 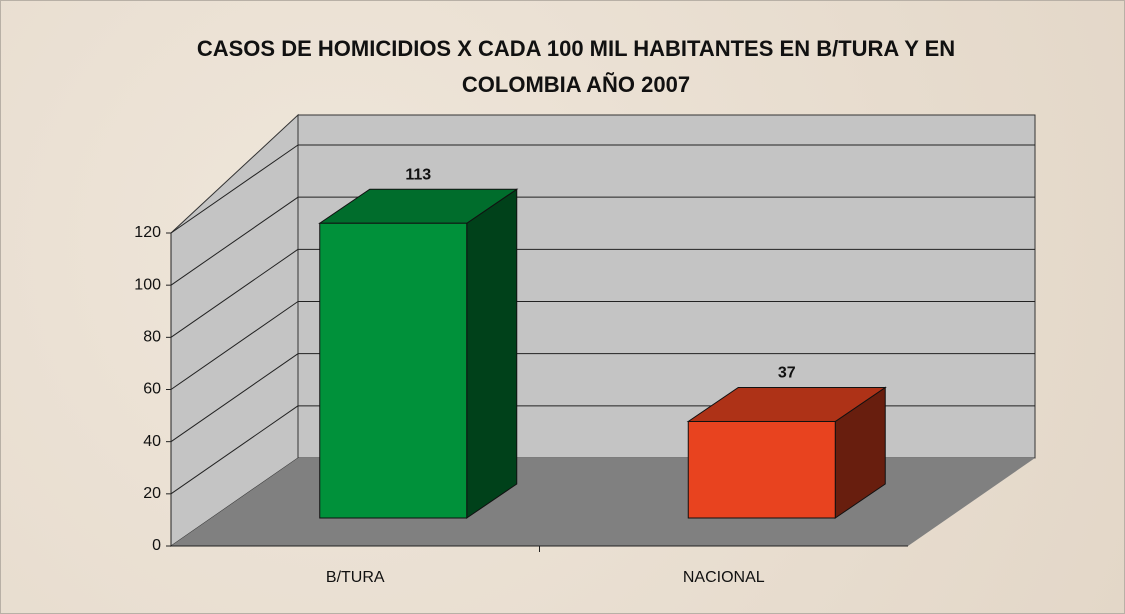 What do you see at coordinates (156, 545) in the screenshot?
I see `y-tick-label: 0` at bounding box center [156, 545].